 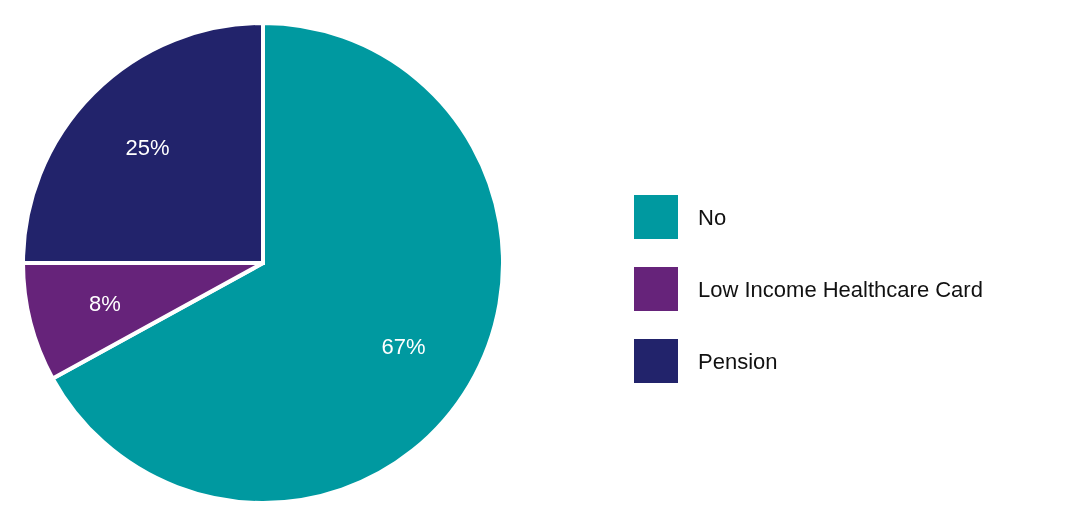 I want to click on data-label: 25%, so click(x=147, y=148).